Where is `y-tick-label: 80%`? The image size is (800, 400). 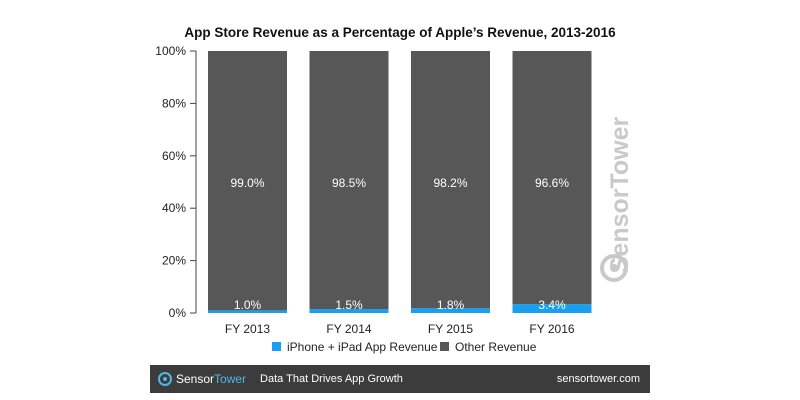 y-tick-label: 80% is located at coordinates (174, 103).